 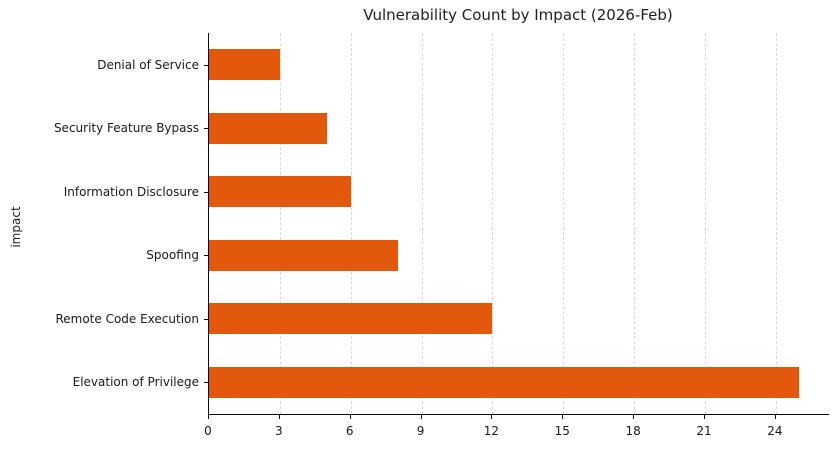 What do you see at coordinates (135, 382) in the screenshot?
I see `y-tick-label: Elevation of Privilege` at bounding box center [135, 382].